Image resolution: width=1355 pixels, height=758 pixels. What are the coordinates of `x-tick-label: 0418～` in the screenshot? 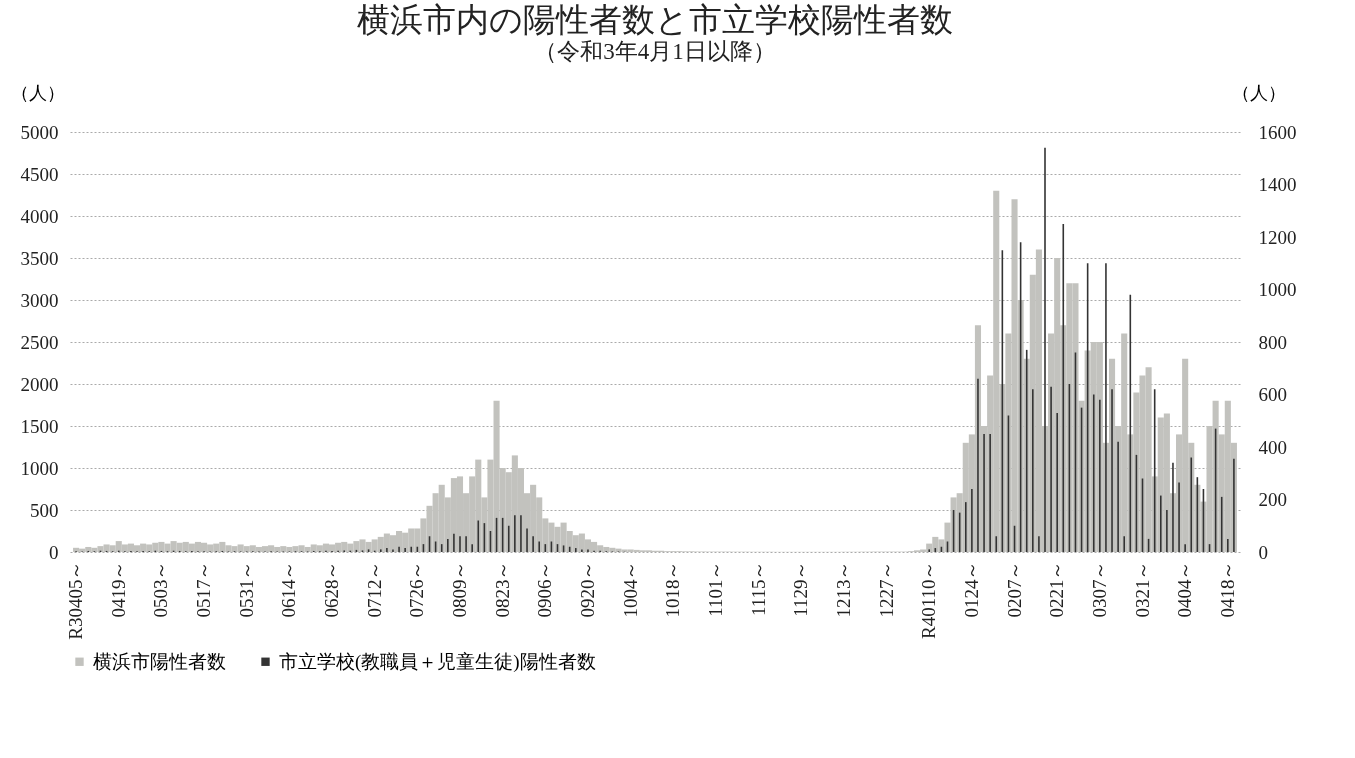 It's located at (1227, 589).